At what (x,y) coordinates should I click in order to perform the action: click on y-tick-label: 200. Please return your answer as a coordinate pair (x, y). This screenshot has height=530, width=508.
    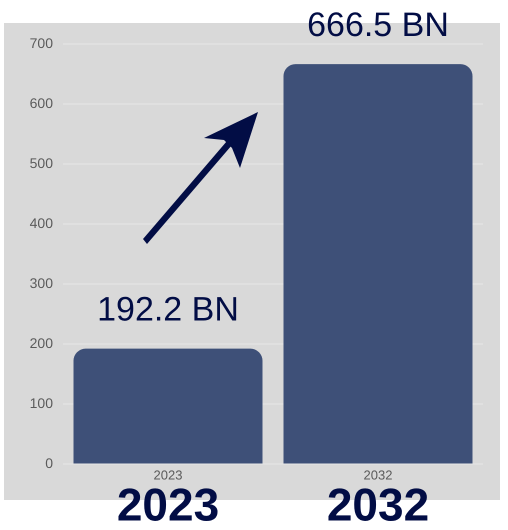
    Looking at the image, I should click on (42, 342).